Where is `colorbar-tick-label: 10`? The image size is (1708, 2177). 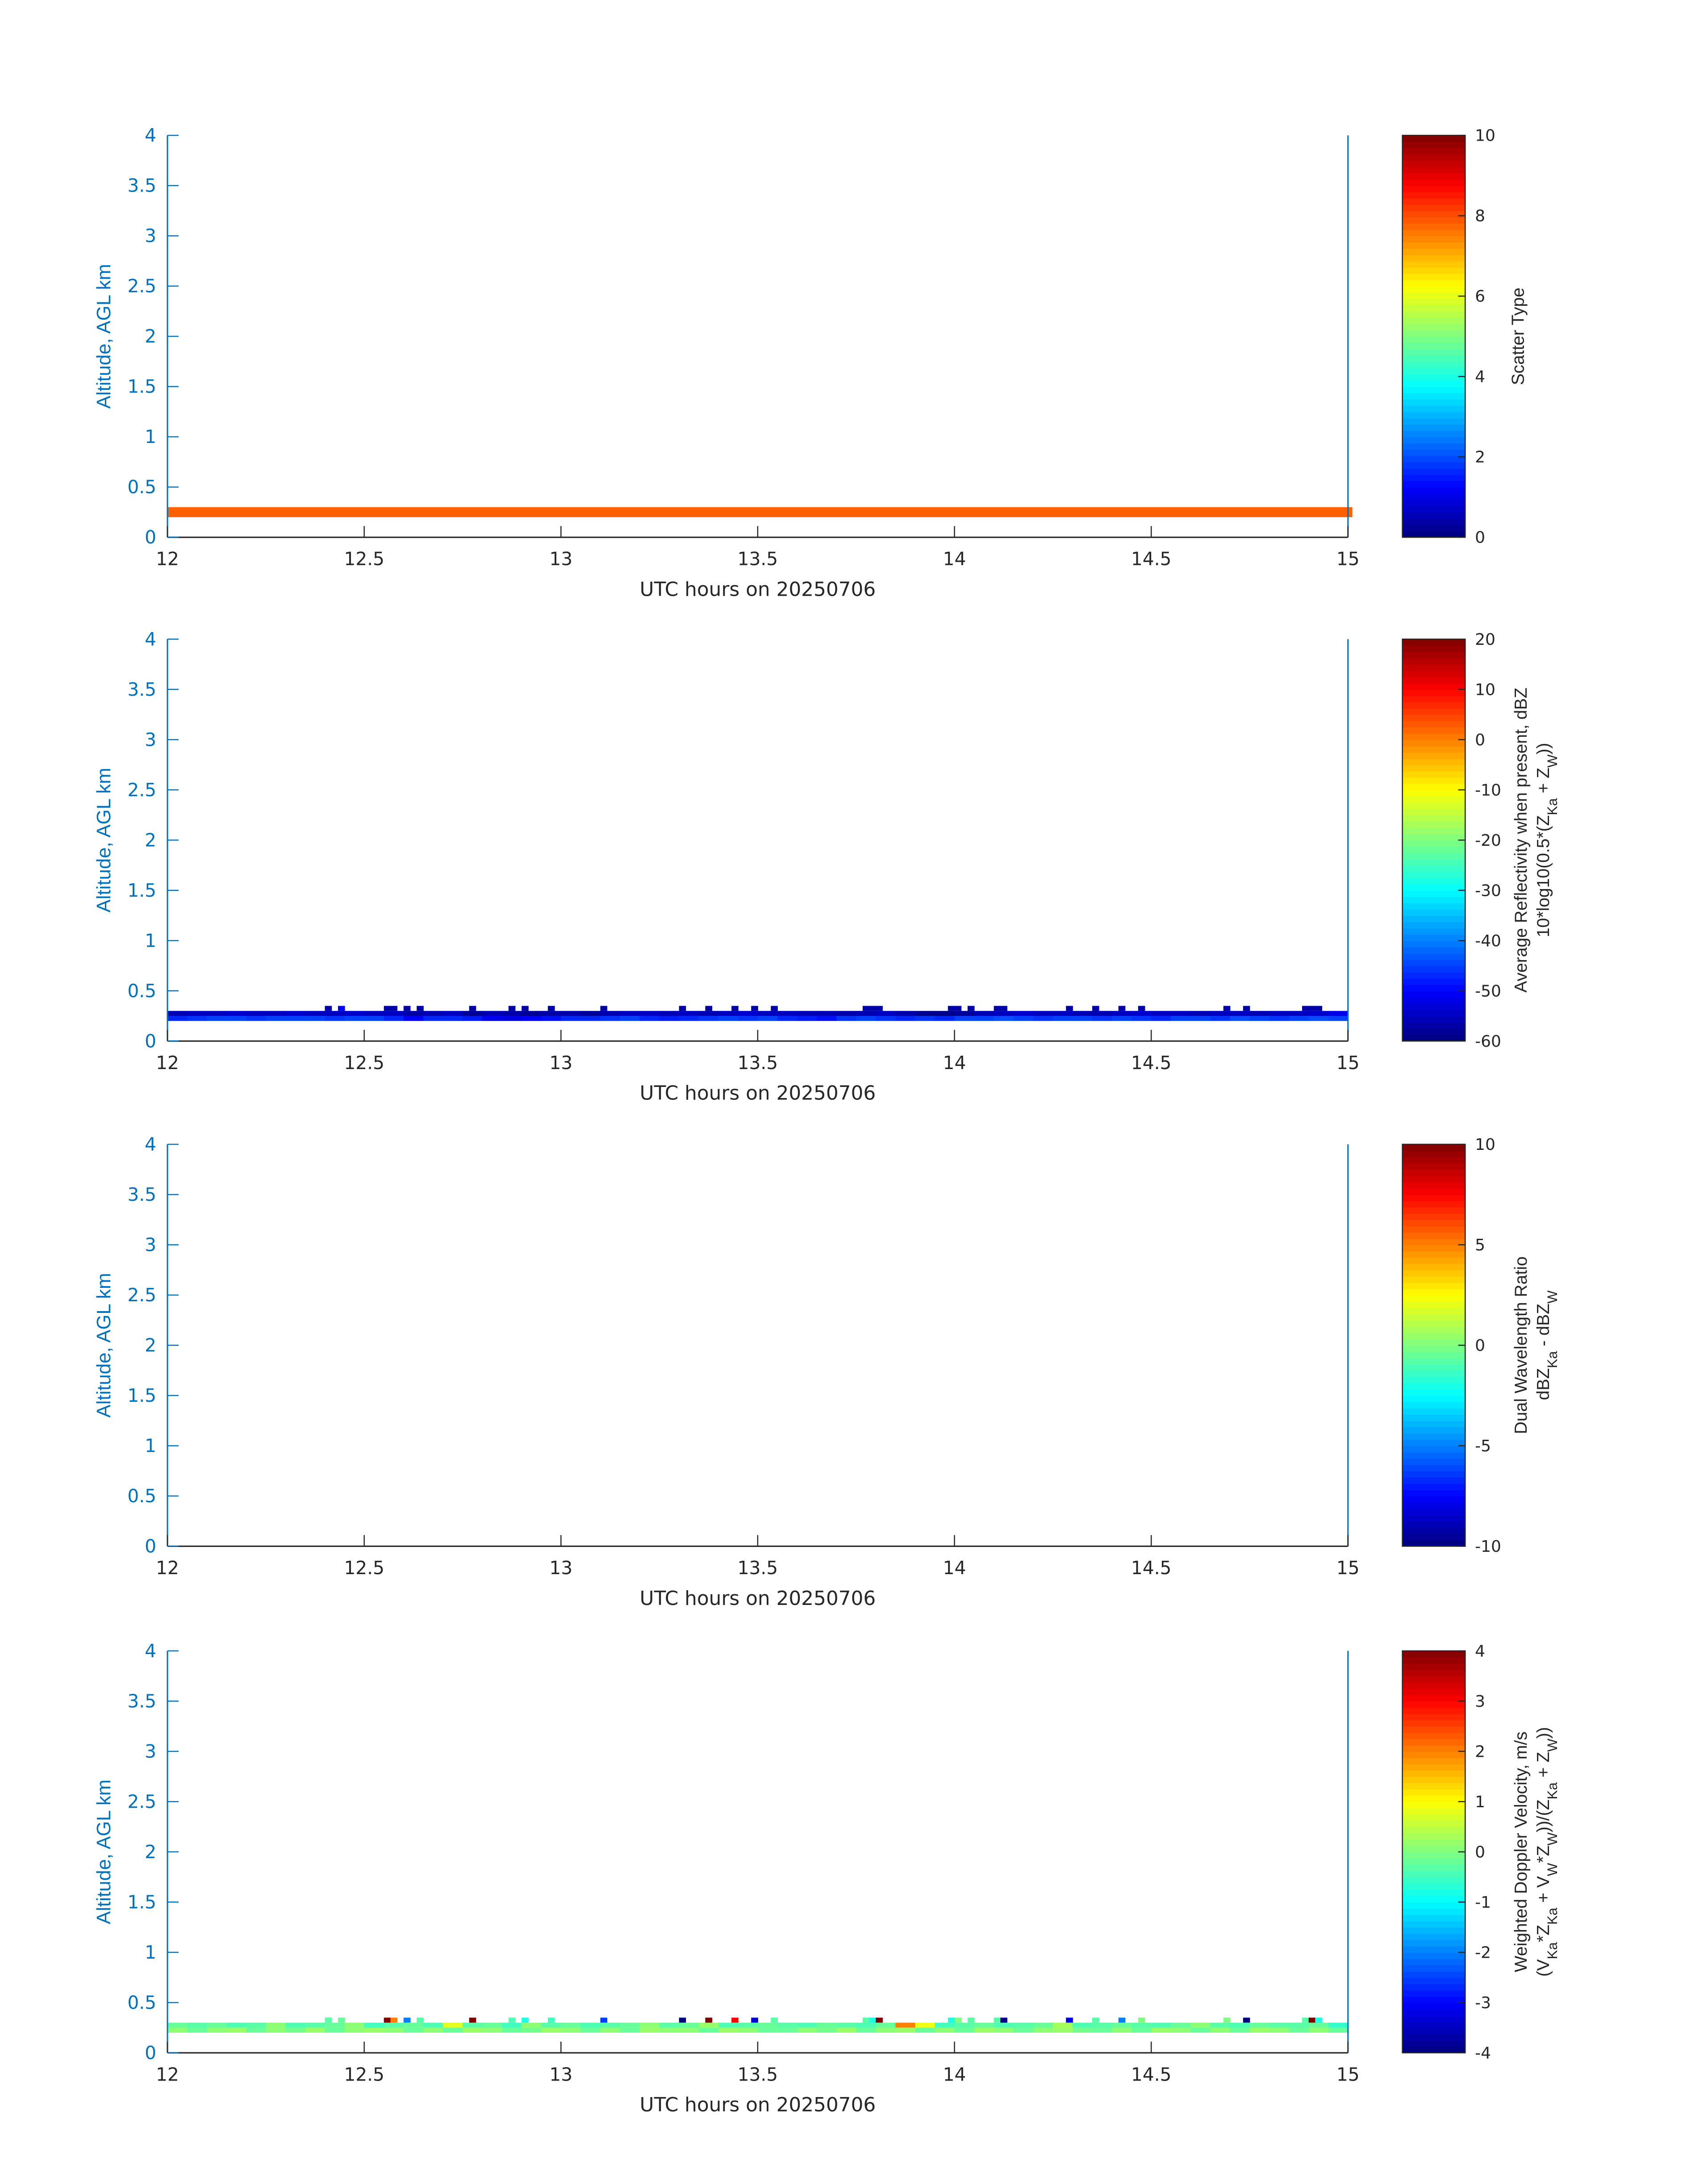 colorbar-tick-label: 10 is located at coordinates (1485, 1145).